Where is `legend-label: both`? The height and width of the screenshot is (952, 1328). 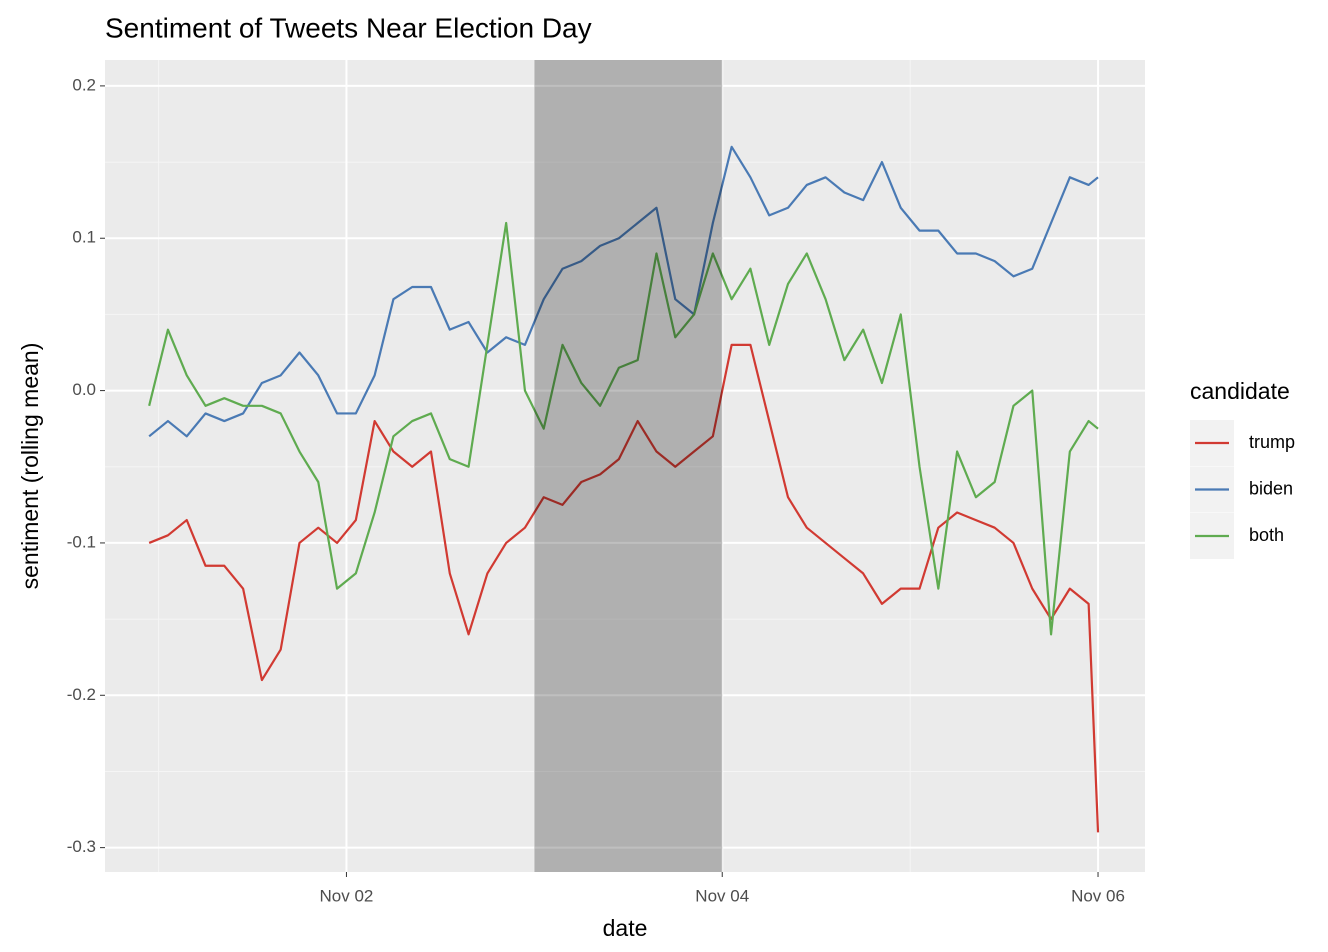
legend-label: both is located at coordinates (1266, 535).